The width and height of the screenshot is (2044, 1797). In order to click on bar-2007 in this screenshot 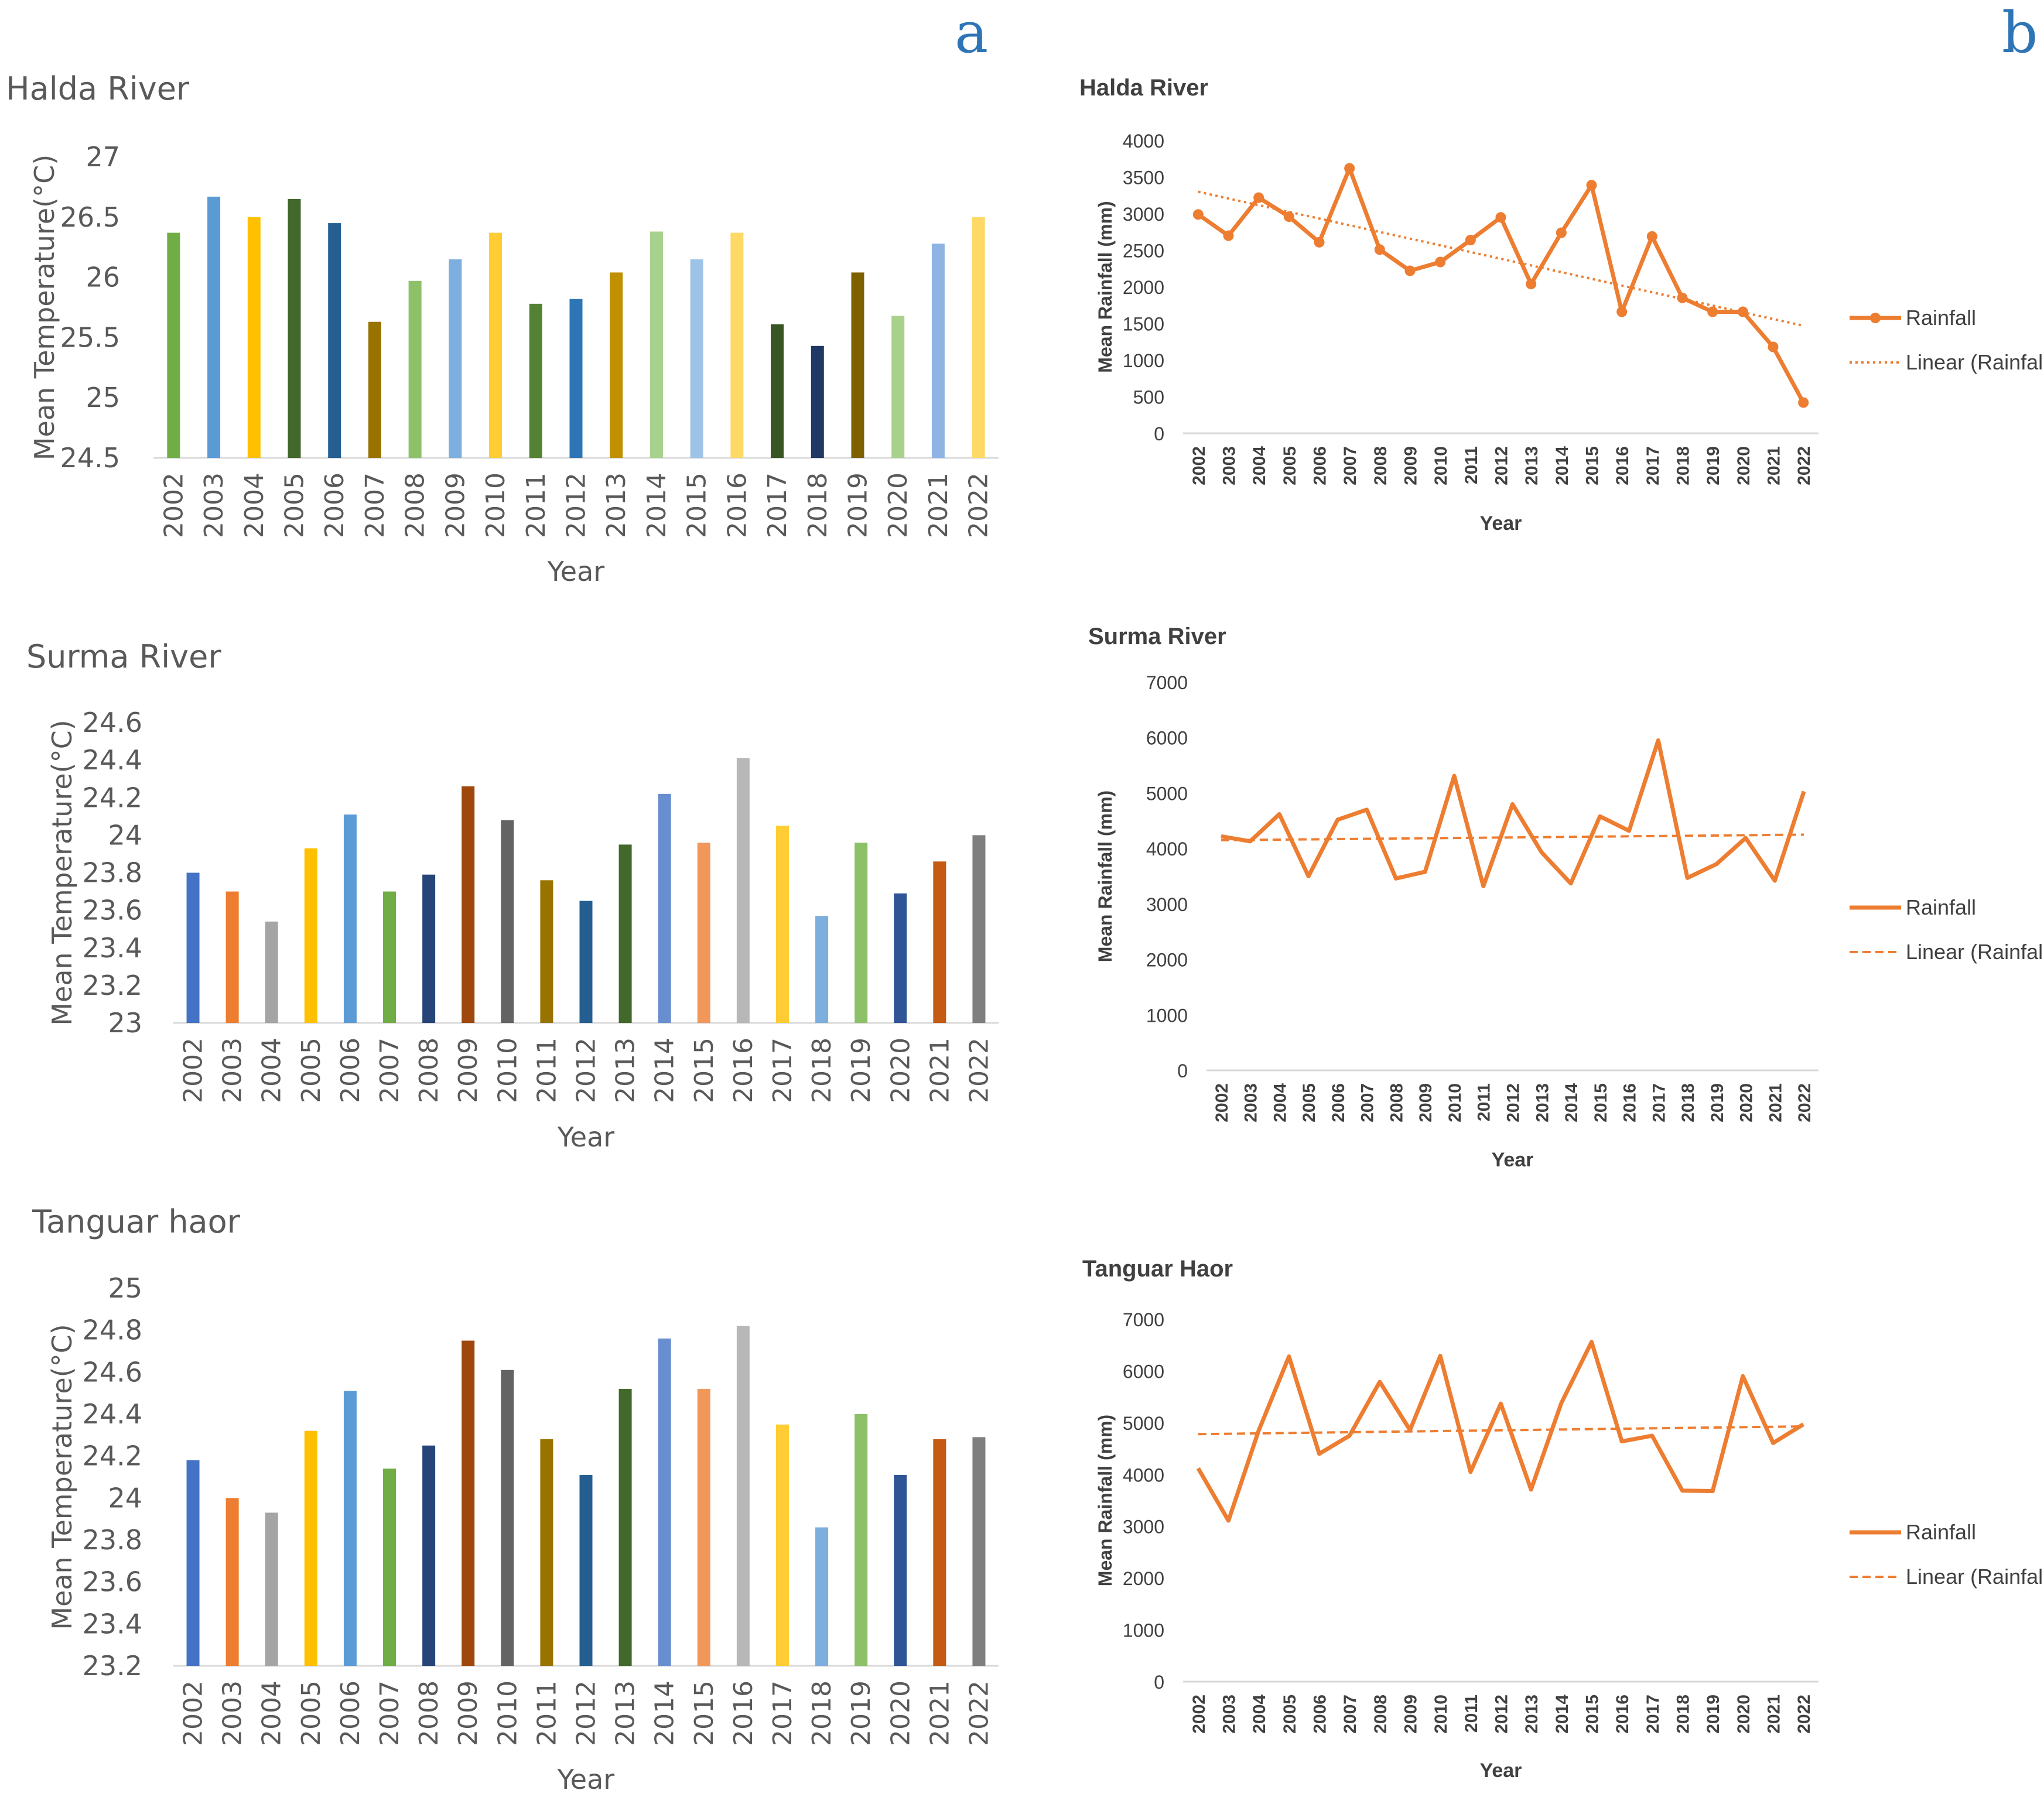, I will do `click(374, 389)`.